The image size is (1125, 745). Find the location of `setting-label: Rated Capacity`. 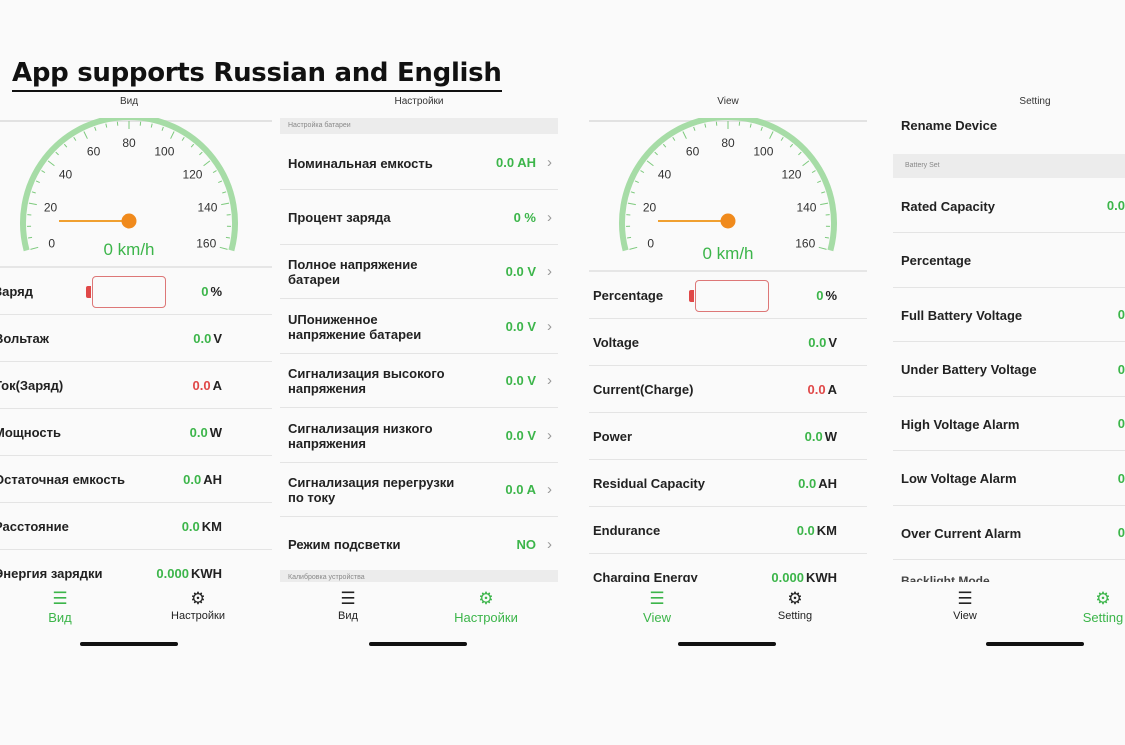

setting-label: Rated Capacity is located at coordinates (948, 206).